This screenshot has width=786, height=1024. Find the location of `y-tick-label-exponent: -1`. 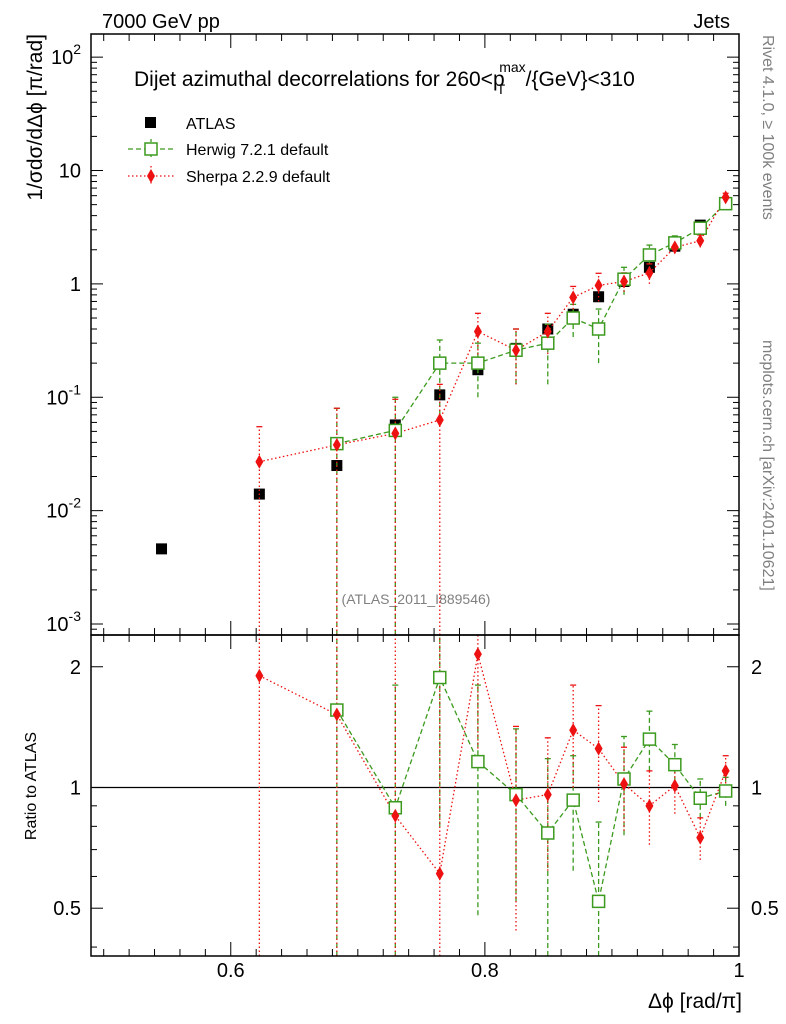

y-tick-label-exponent: -1 is located at coordinates (75, 389).